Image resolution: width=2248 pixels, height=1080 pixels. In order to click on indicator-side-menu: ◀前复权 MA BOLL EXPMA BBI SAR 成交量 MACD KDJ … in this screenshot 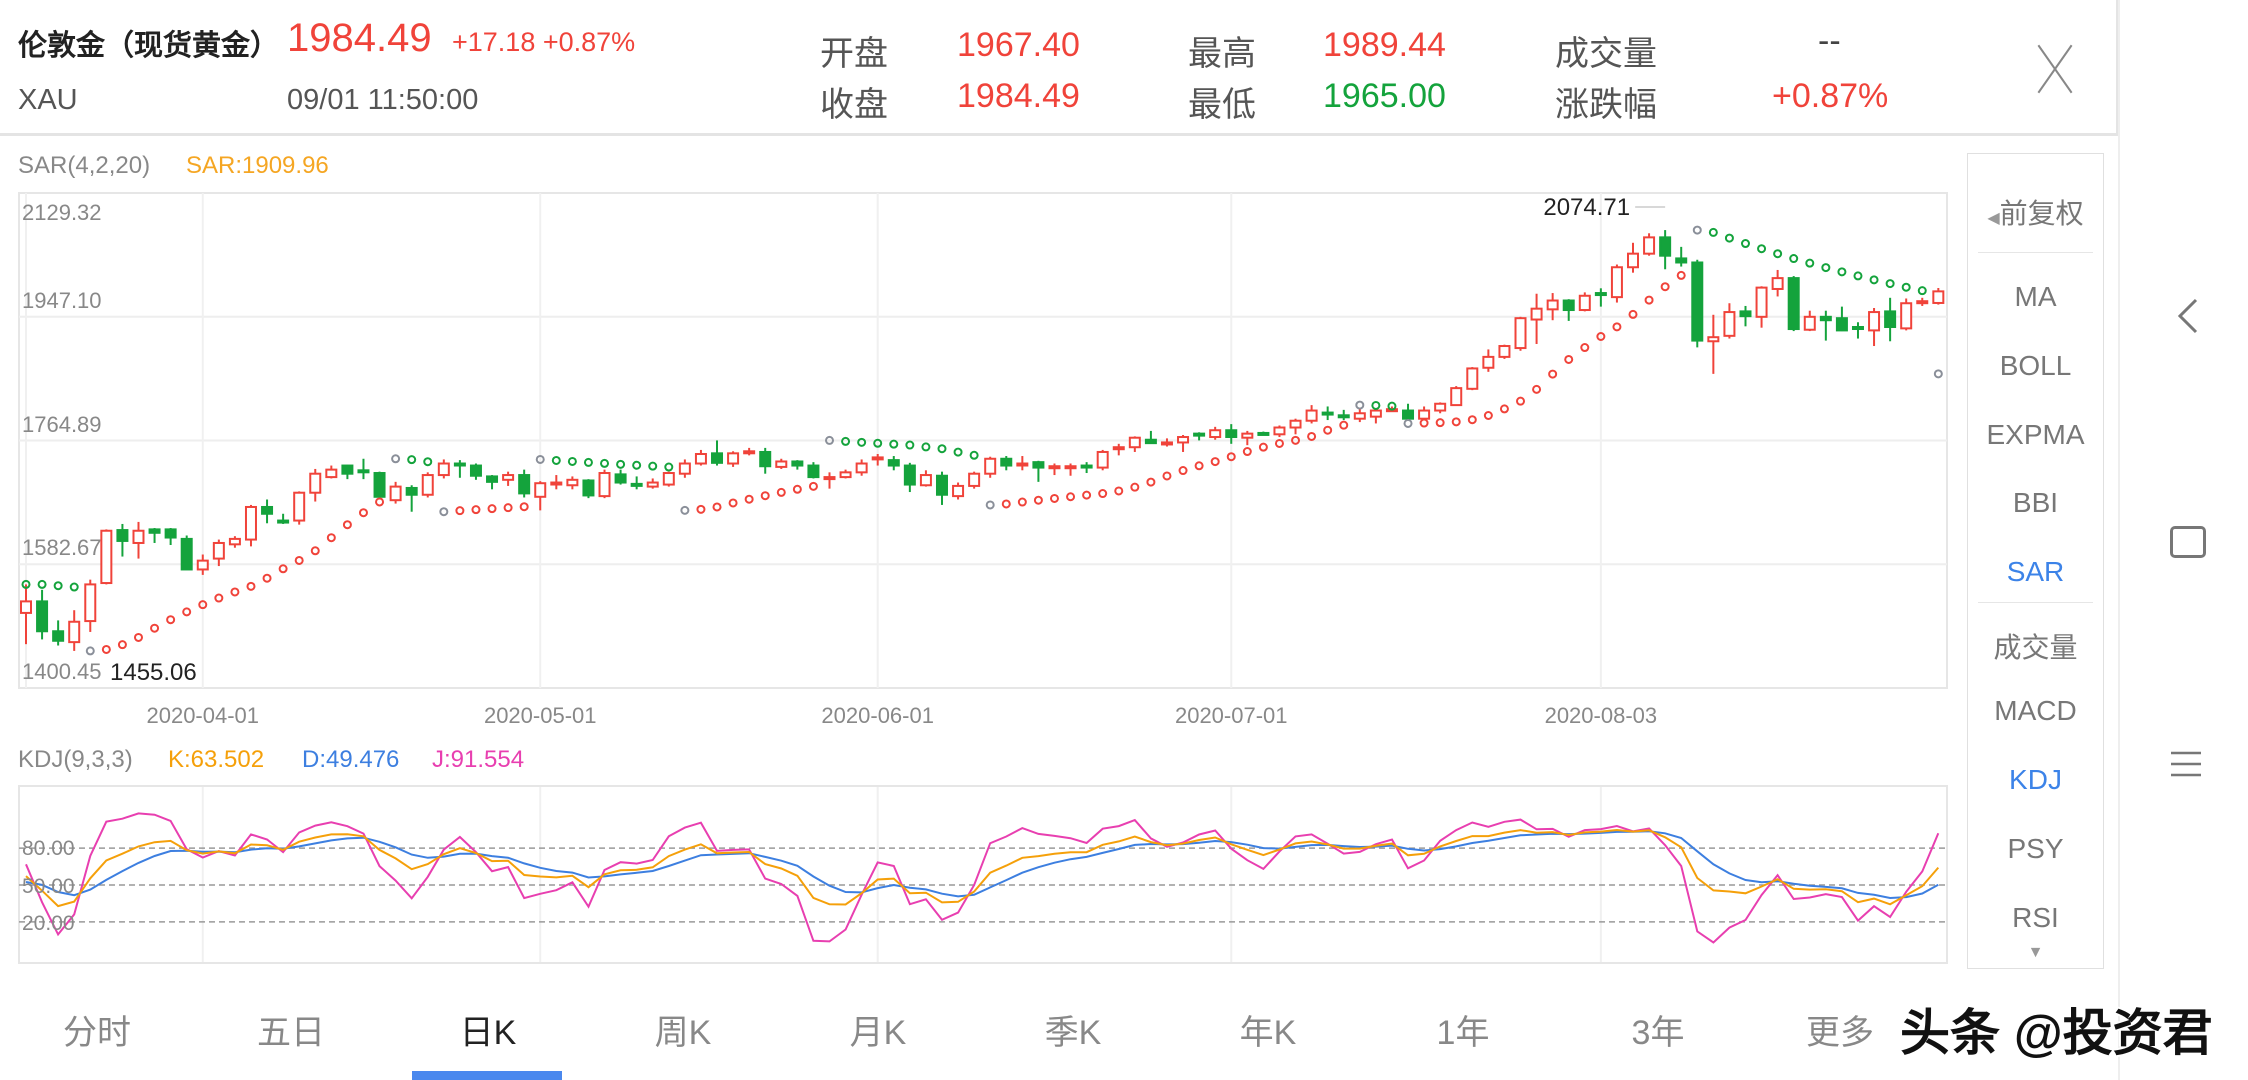, I will do `click(2035, 561)`.